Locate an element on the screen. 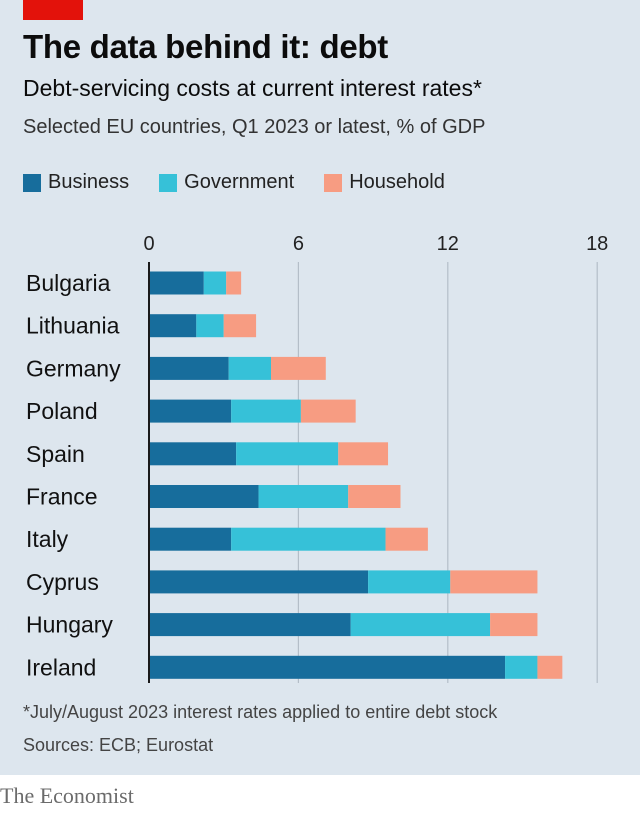 This screenshot has width=640, height=813. bar-government-hungary is located at coordinates (420, 625).